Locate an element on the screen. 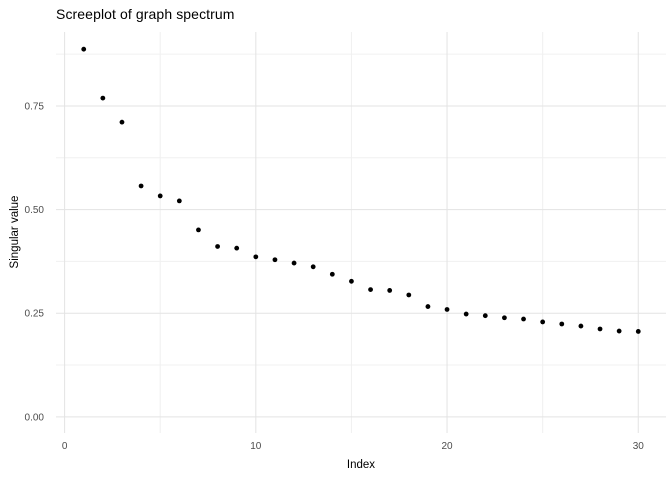 The image size is (672, 480). x-tick-label: 10 is located at coordinates (256, 446).